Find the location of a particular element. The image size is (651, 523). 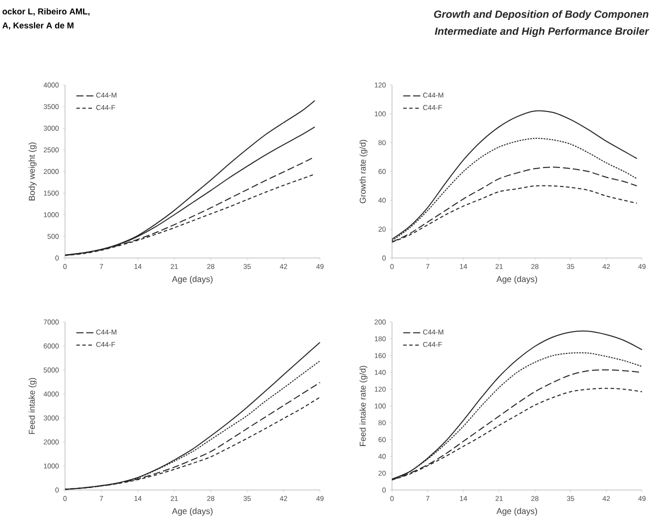

text: A, Kessler A de M is located at coordinates (38, 26).